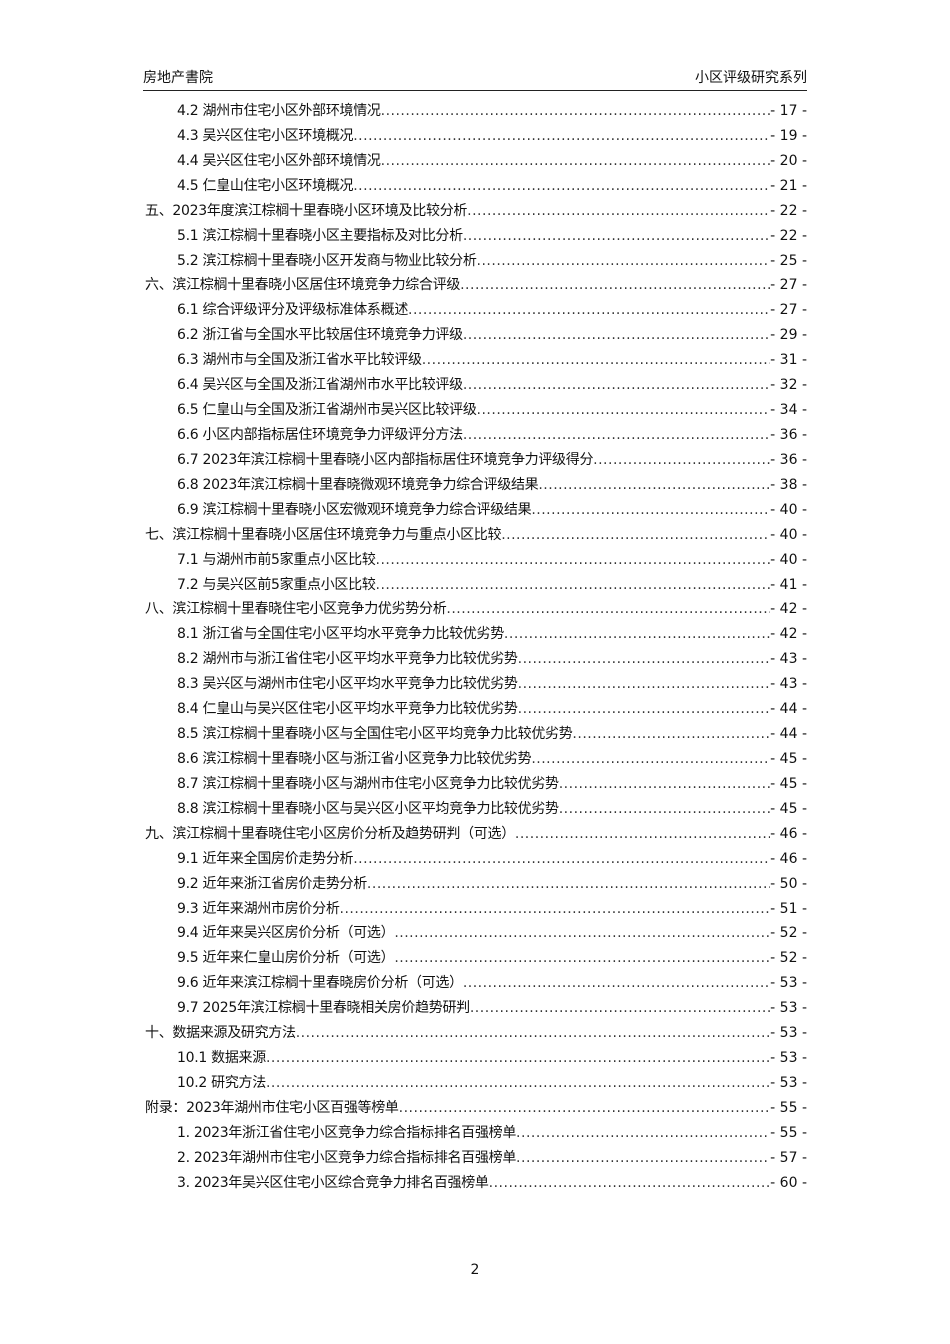 This screenshot has height=1344, width=950. Describe the element at coordinates (476, 958) in the screenshot. I see `toc-entry: 9.5 近年来仁皇山房价分析（可选） - 52 -` at that location.